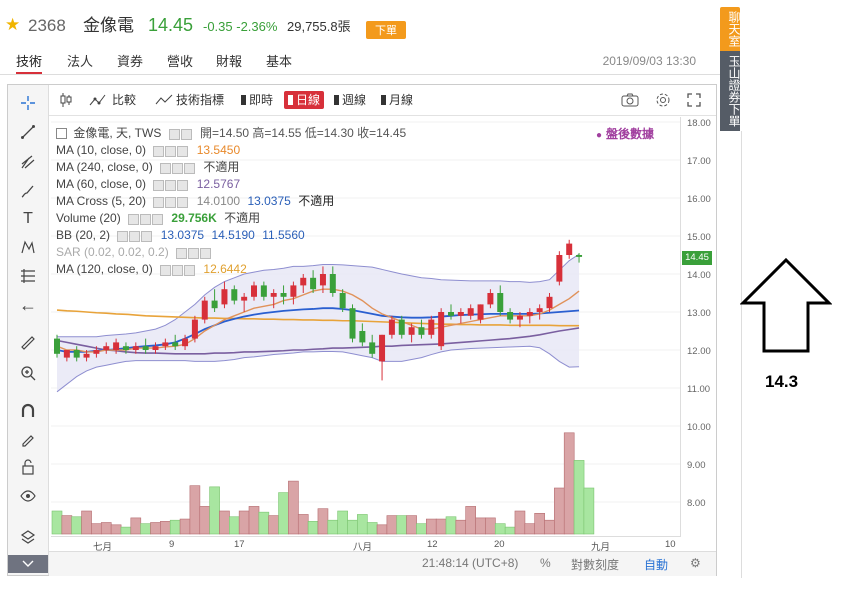  I want to click on statusbar-settings-icon: ⚙, so click(695, 563).